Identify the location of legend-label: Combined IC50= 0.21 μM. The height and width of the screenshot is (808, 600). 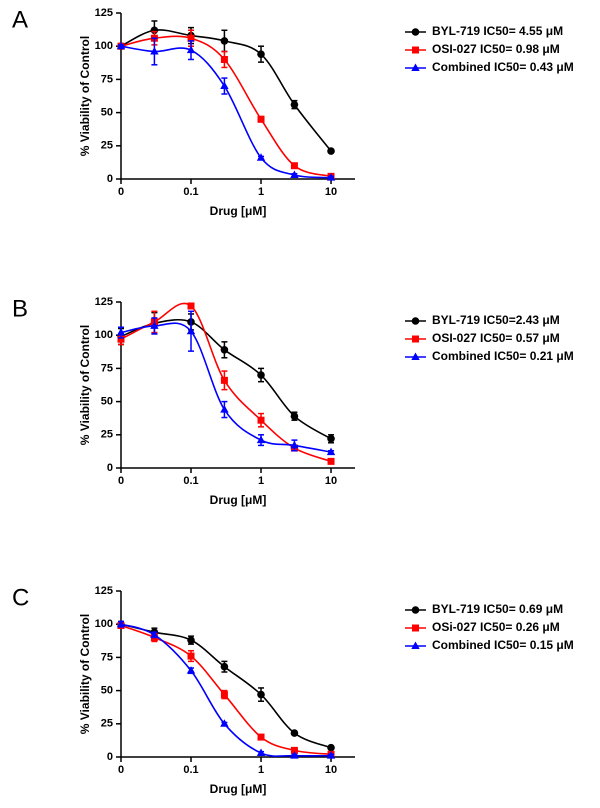
(503, 356).